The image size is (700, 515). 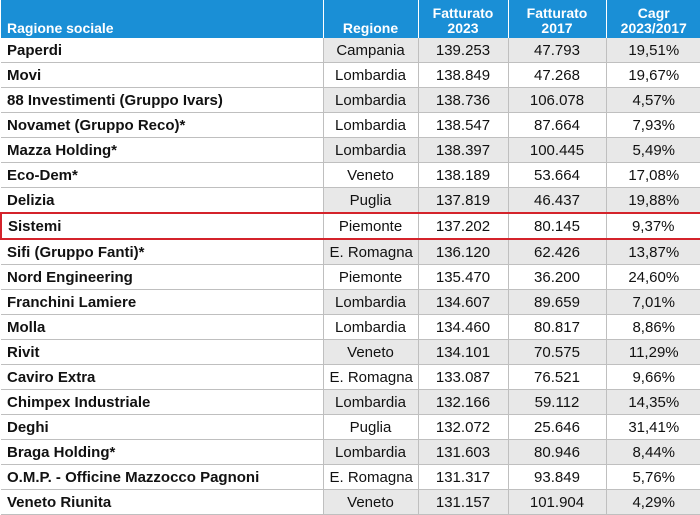 What do you see at coordinates (557, 150) in the screenshot?
I see `revenue-2017-cell: 100.445` at bounding box center [557, 150].